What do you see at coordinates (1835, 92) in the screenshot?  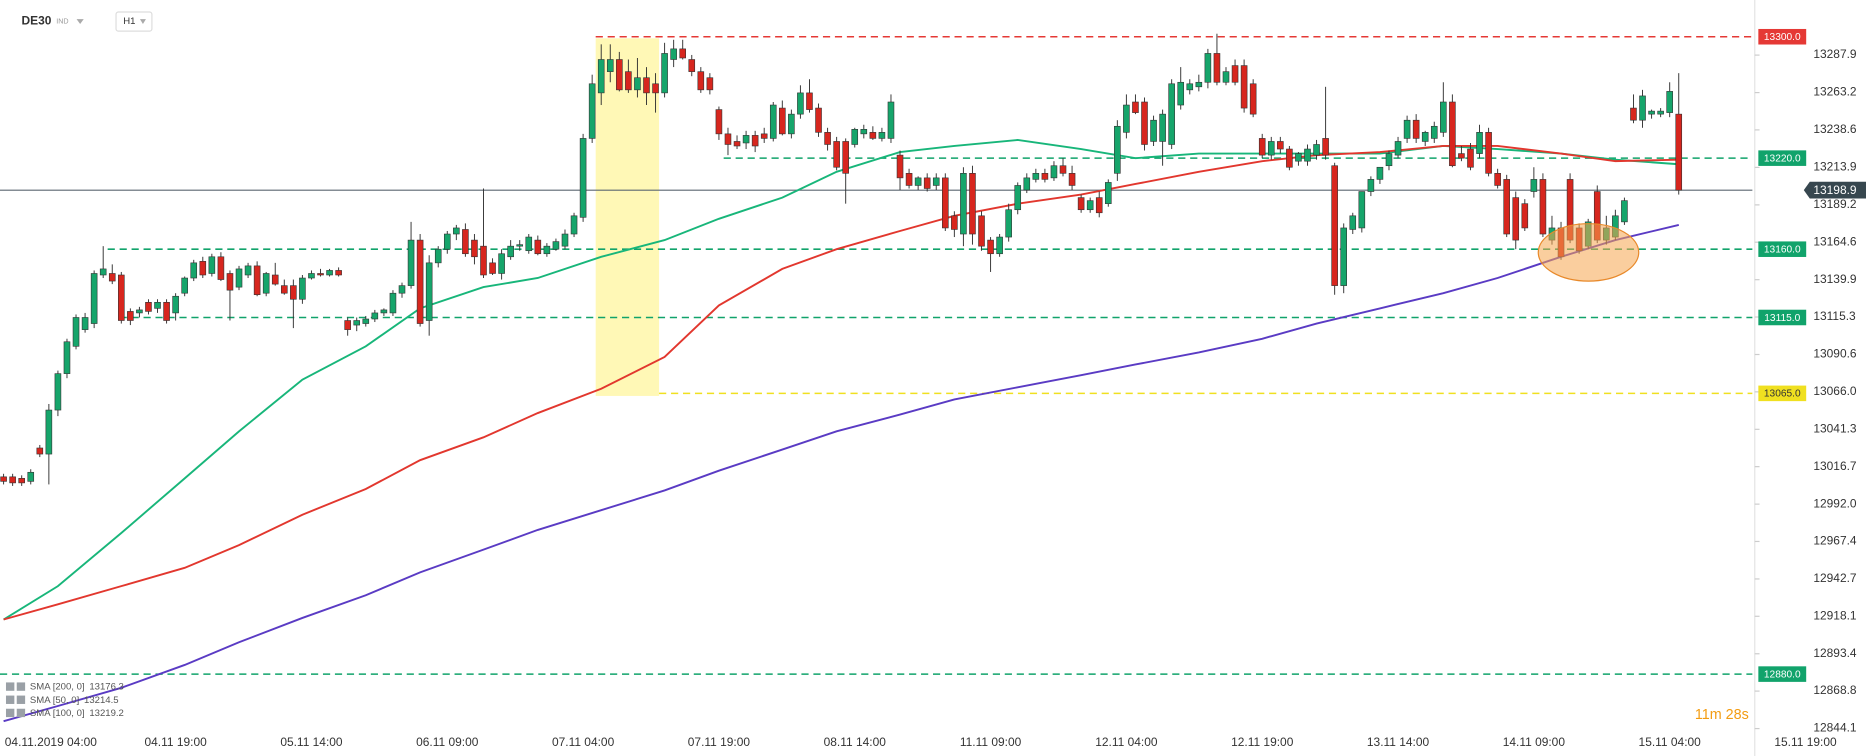 I see `y-tick-label: 13263.2` at bounding box center [1835, 92].